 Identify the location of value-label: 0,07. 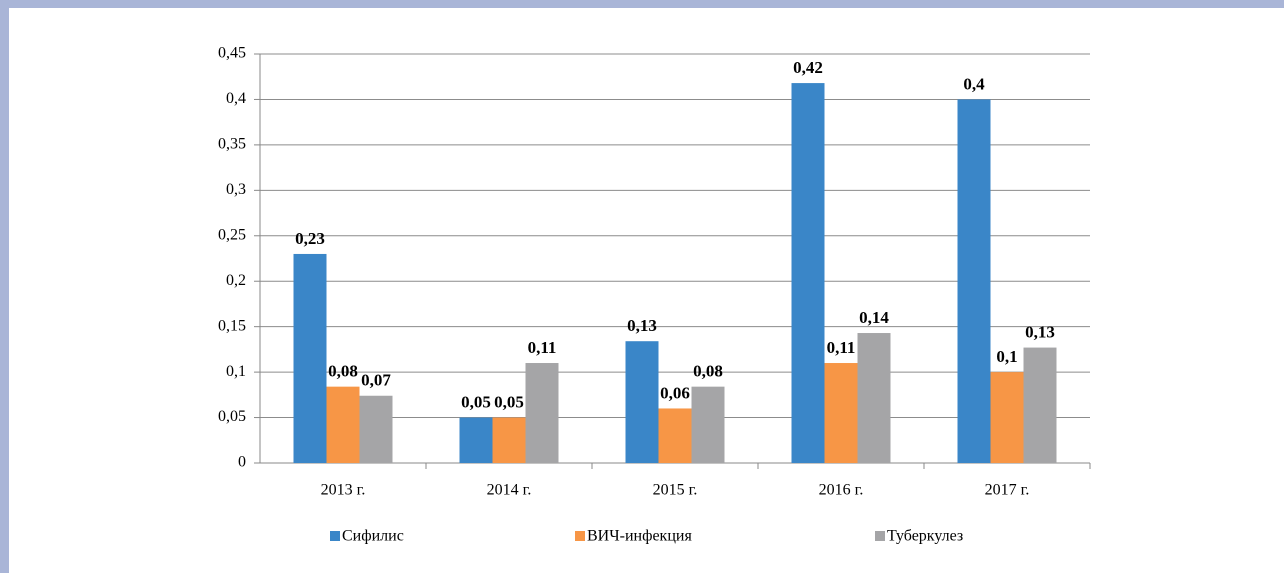
(376, 380).